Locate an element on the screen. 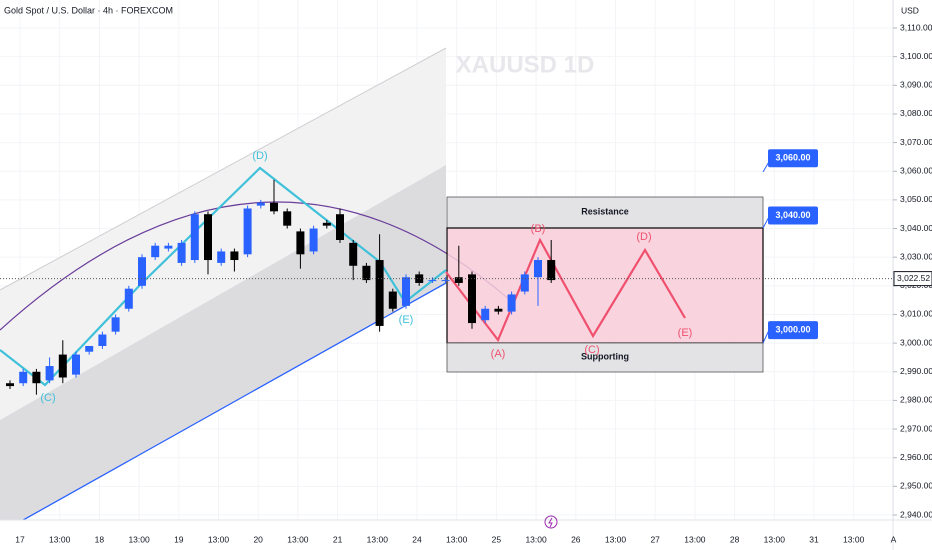  y-tick-label: 3,090.00 is located at coordinates (916, 85).